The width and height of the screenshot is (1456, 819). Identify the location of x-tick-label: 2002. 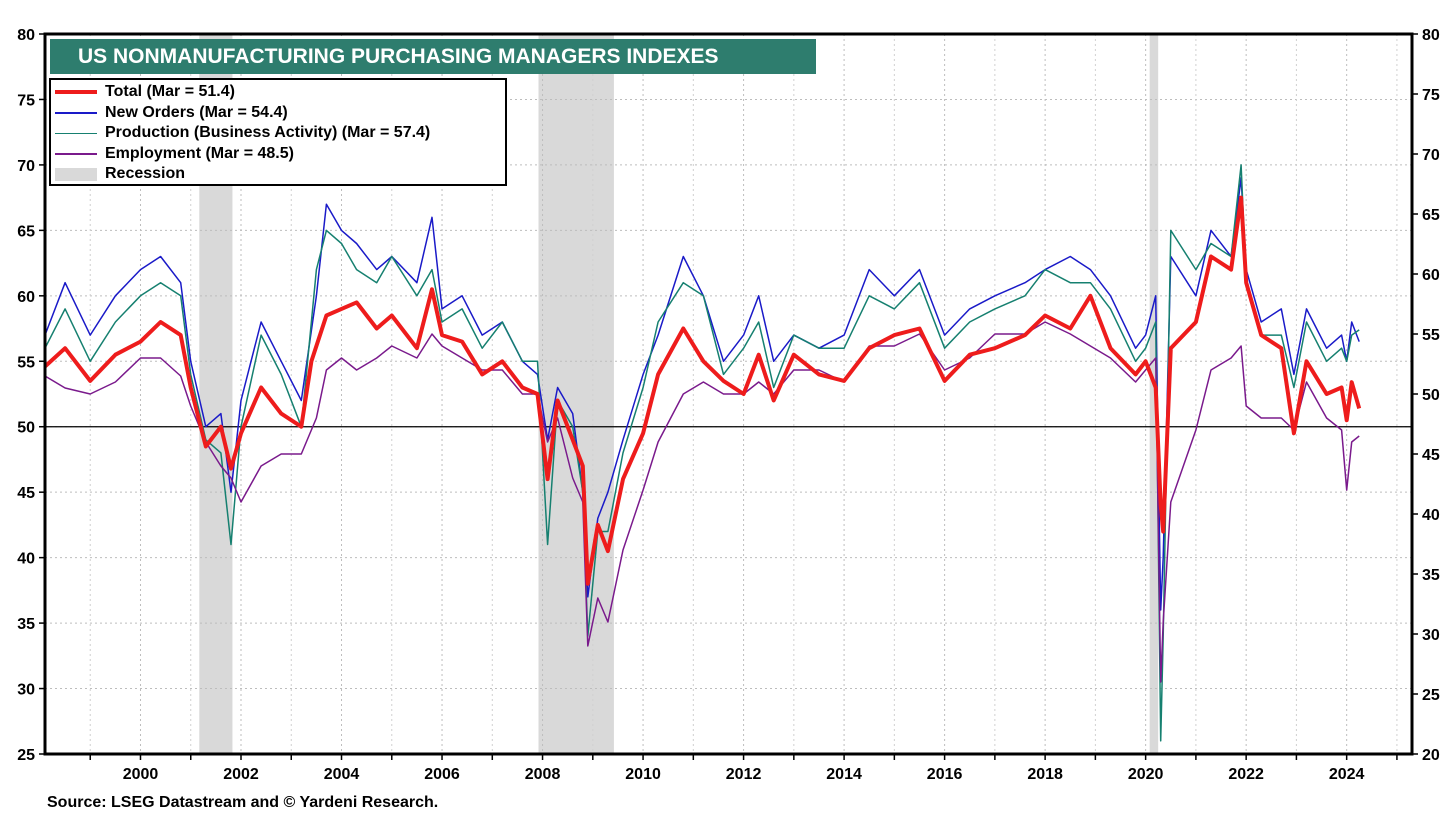
(241, 774).